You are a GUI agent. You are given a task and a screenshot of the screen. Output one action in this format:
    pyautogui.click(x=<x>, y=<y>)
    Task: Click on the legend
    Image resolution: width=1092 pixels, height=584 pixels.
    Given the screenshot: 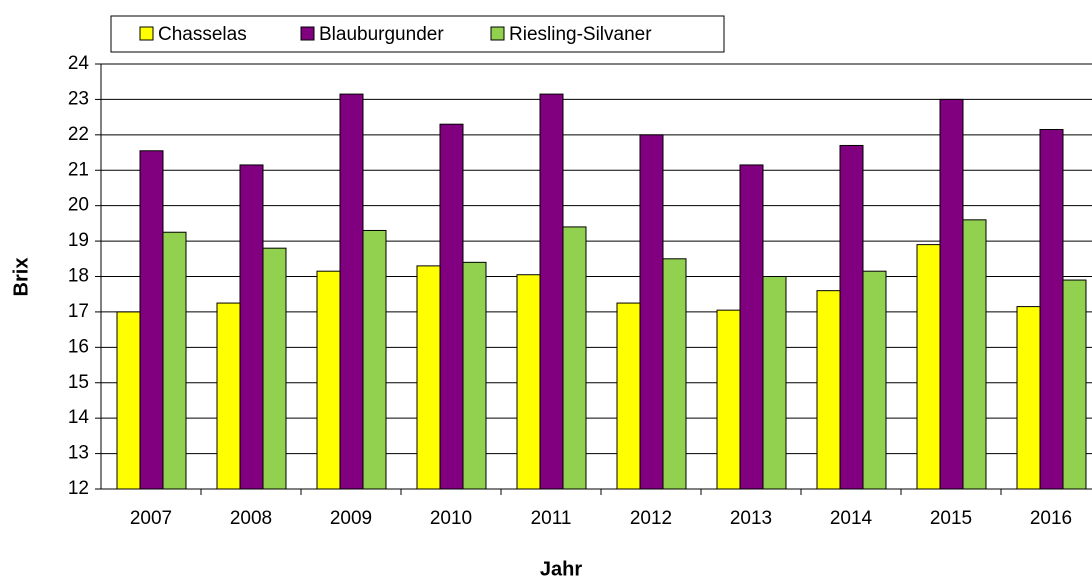 What is the action you would take?
    pyautogui.click(x=417, y=34)
    